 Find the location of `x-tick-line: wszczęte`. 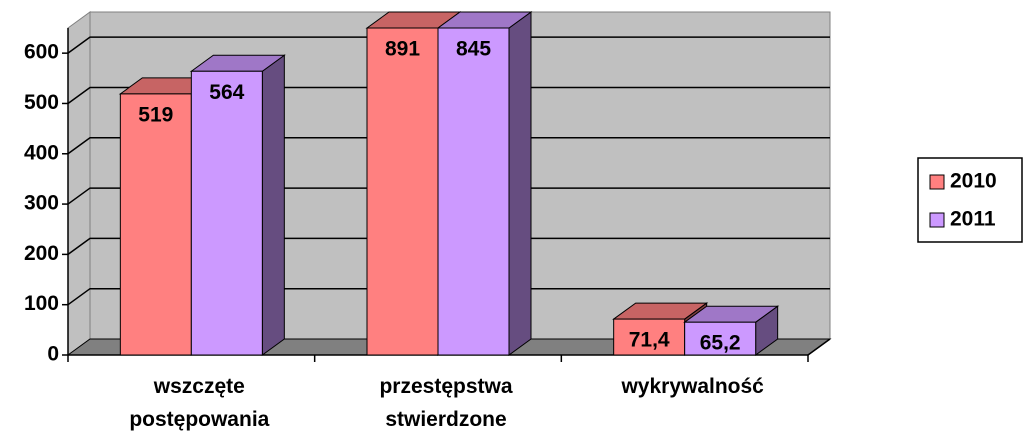

x-tick-line: wszczęte is located at coordinates (199, 386).